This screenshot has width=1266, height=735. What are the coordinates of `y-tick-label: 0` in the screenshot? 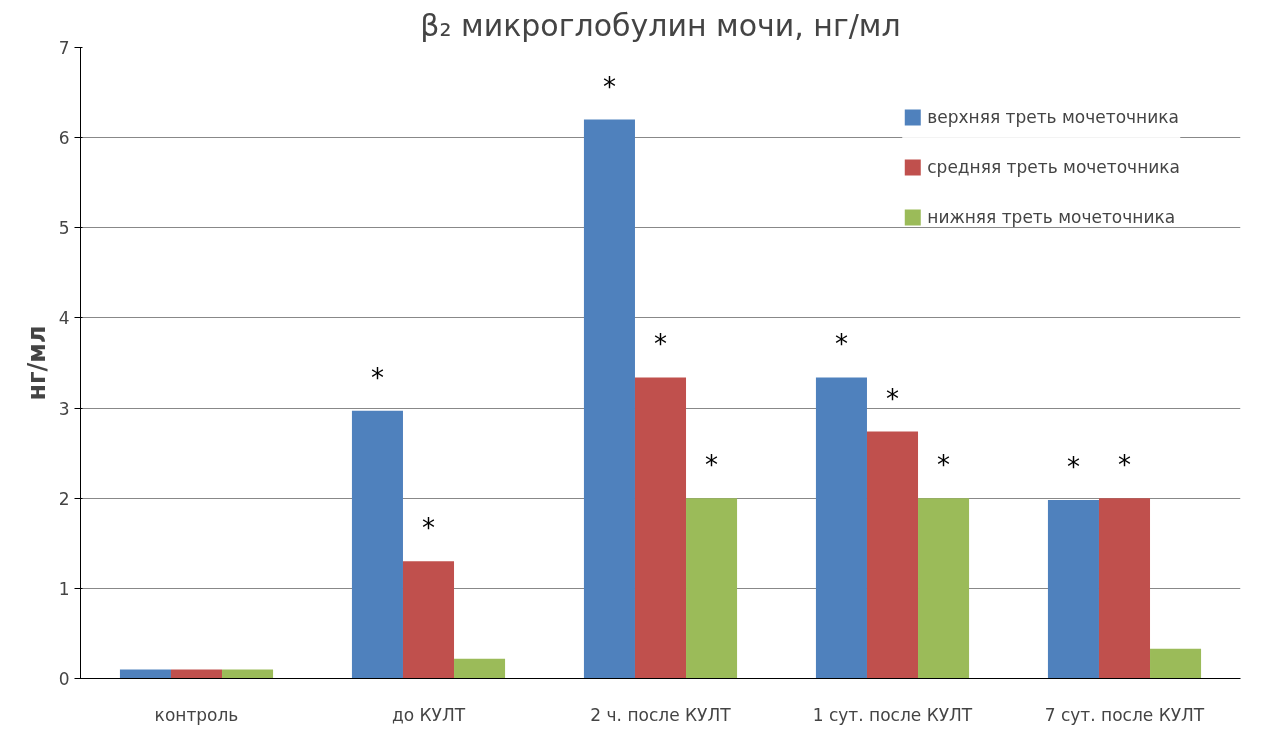 It's located at (64, 679).